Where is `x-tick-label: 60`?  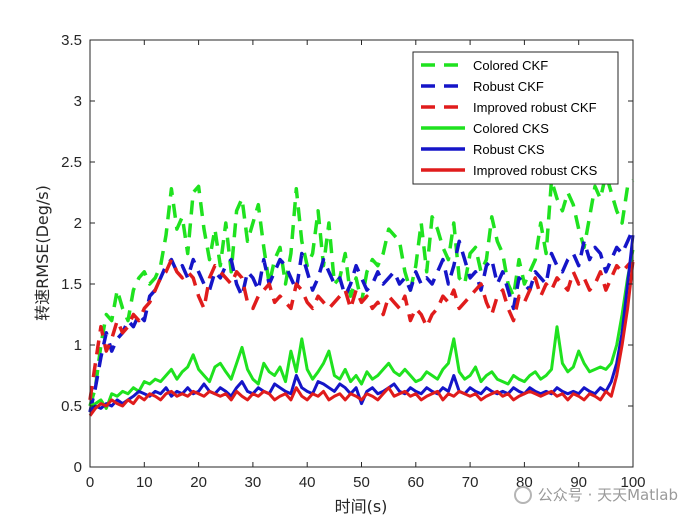
x-tick-label: 60 is located at coordinates (415, 482).